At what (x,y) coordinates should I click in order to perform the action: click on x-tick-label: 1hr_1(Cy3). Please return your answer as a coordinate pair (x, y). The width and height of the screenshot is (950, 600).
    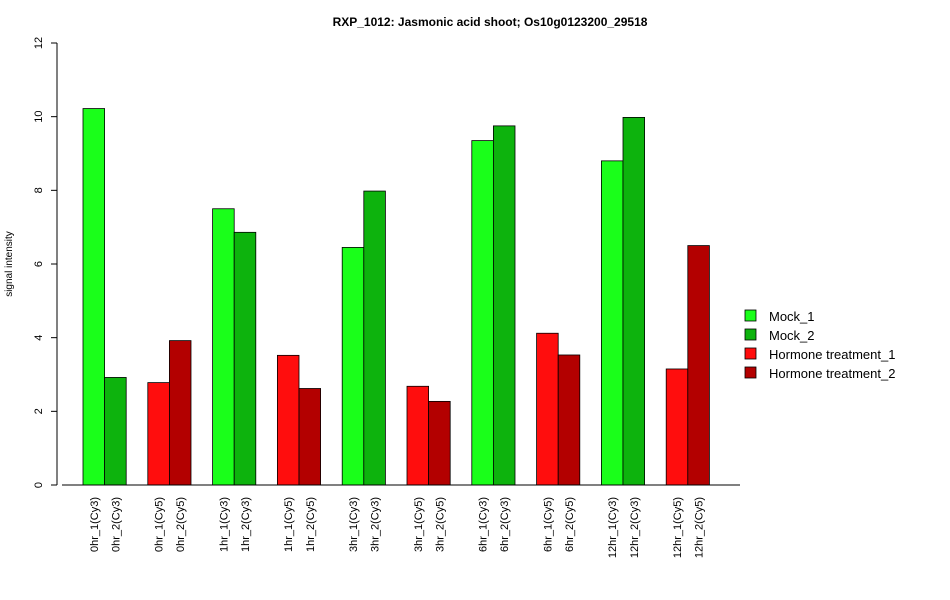
    Looking at the image, I should click on (224, 524).